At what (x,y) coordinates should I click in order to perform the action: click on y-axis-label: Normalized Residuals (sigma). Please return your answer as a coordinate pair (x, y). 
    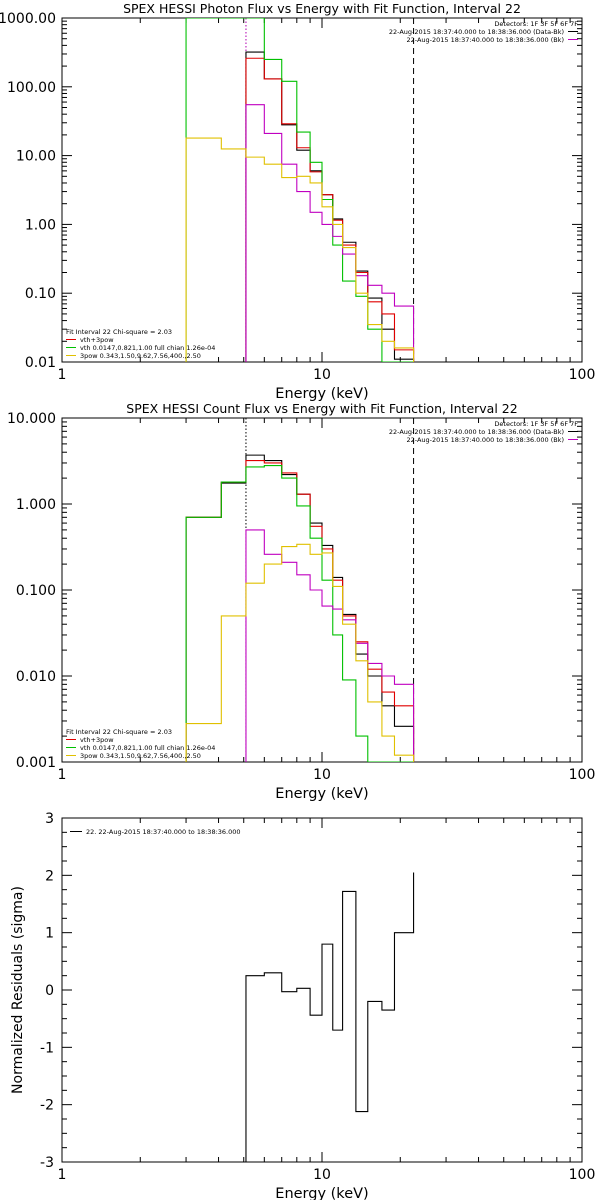
    Looking at the image, I should click on (18, 990).